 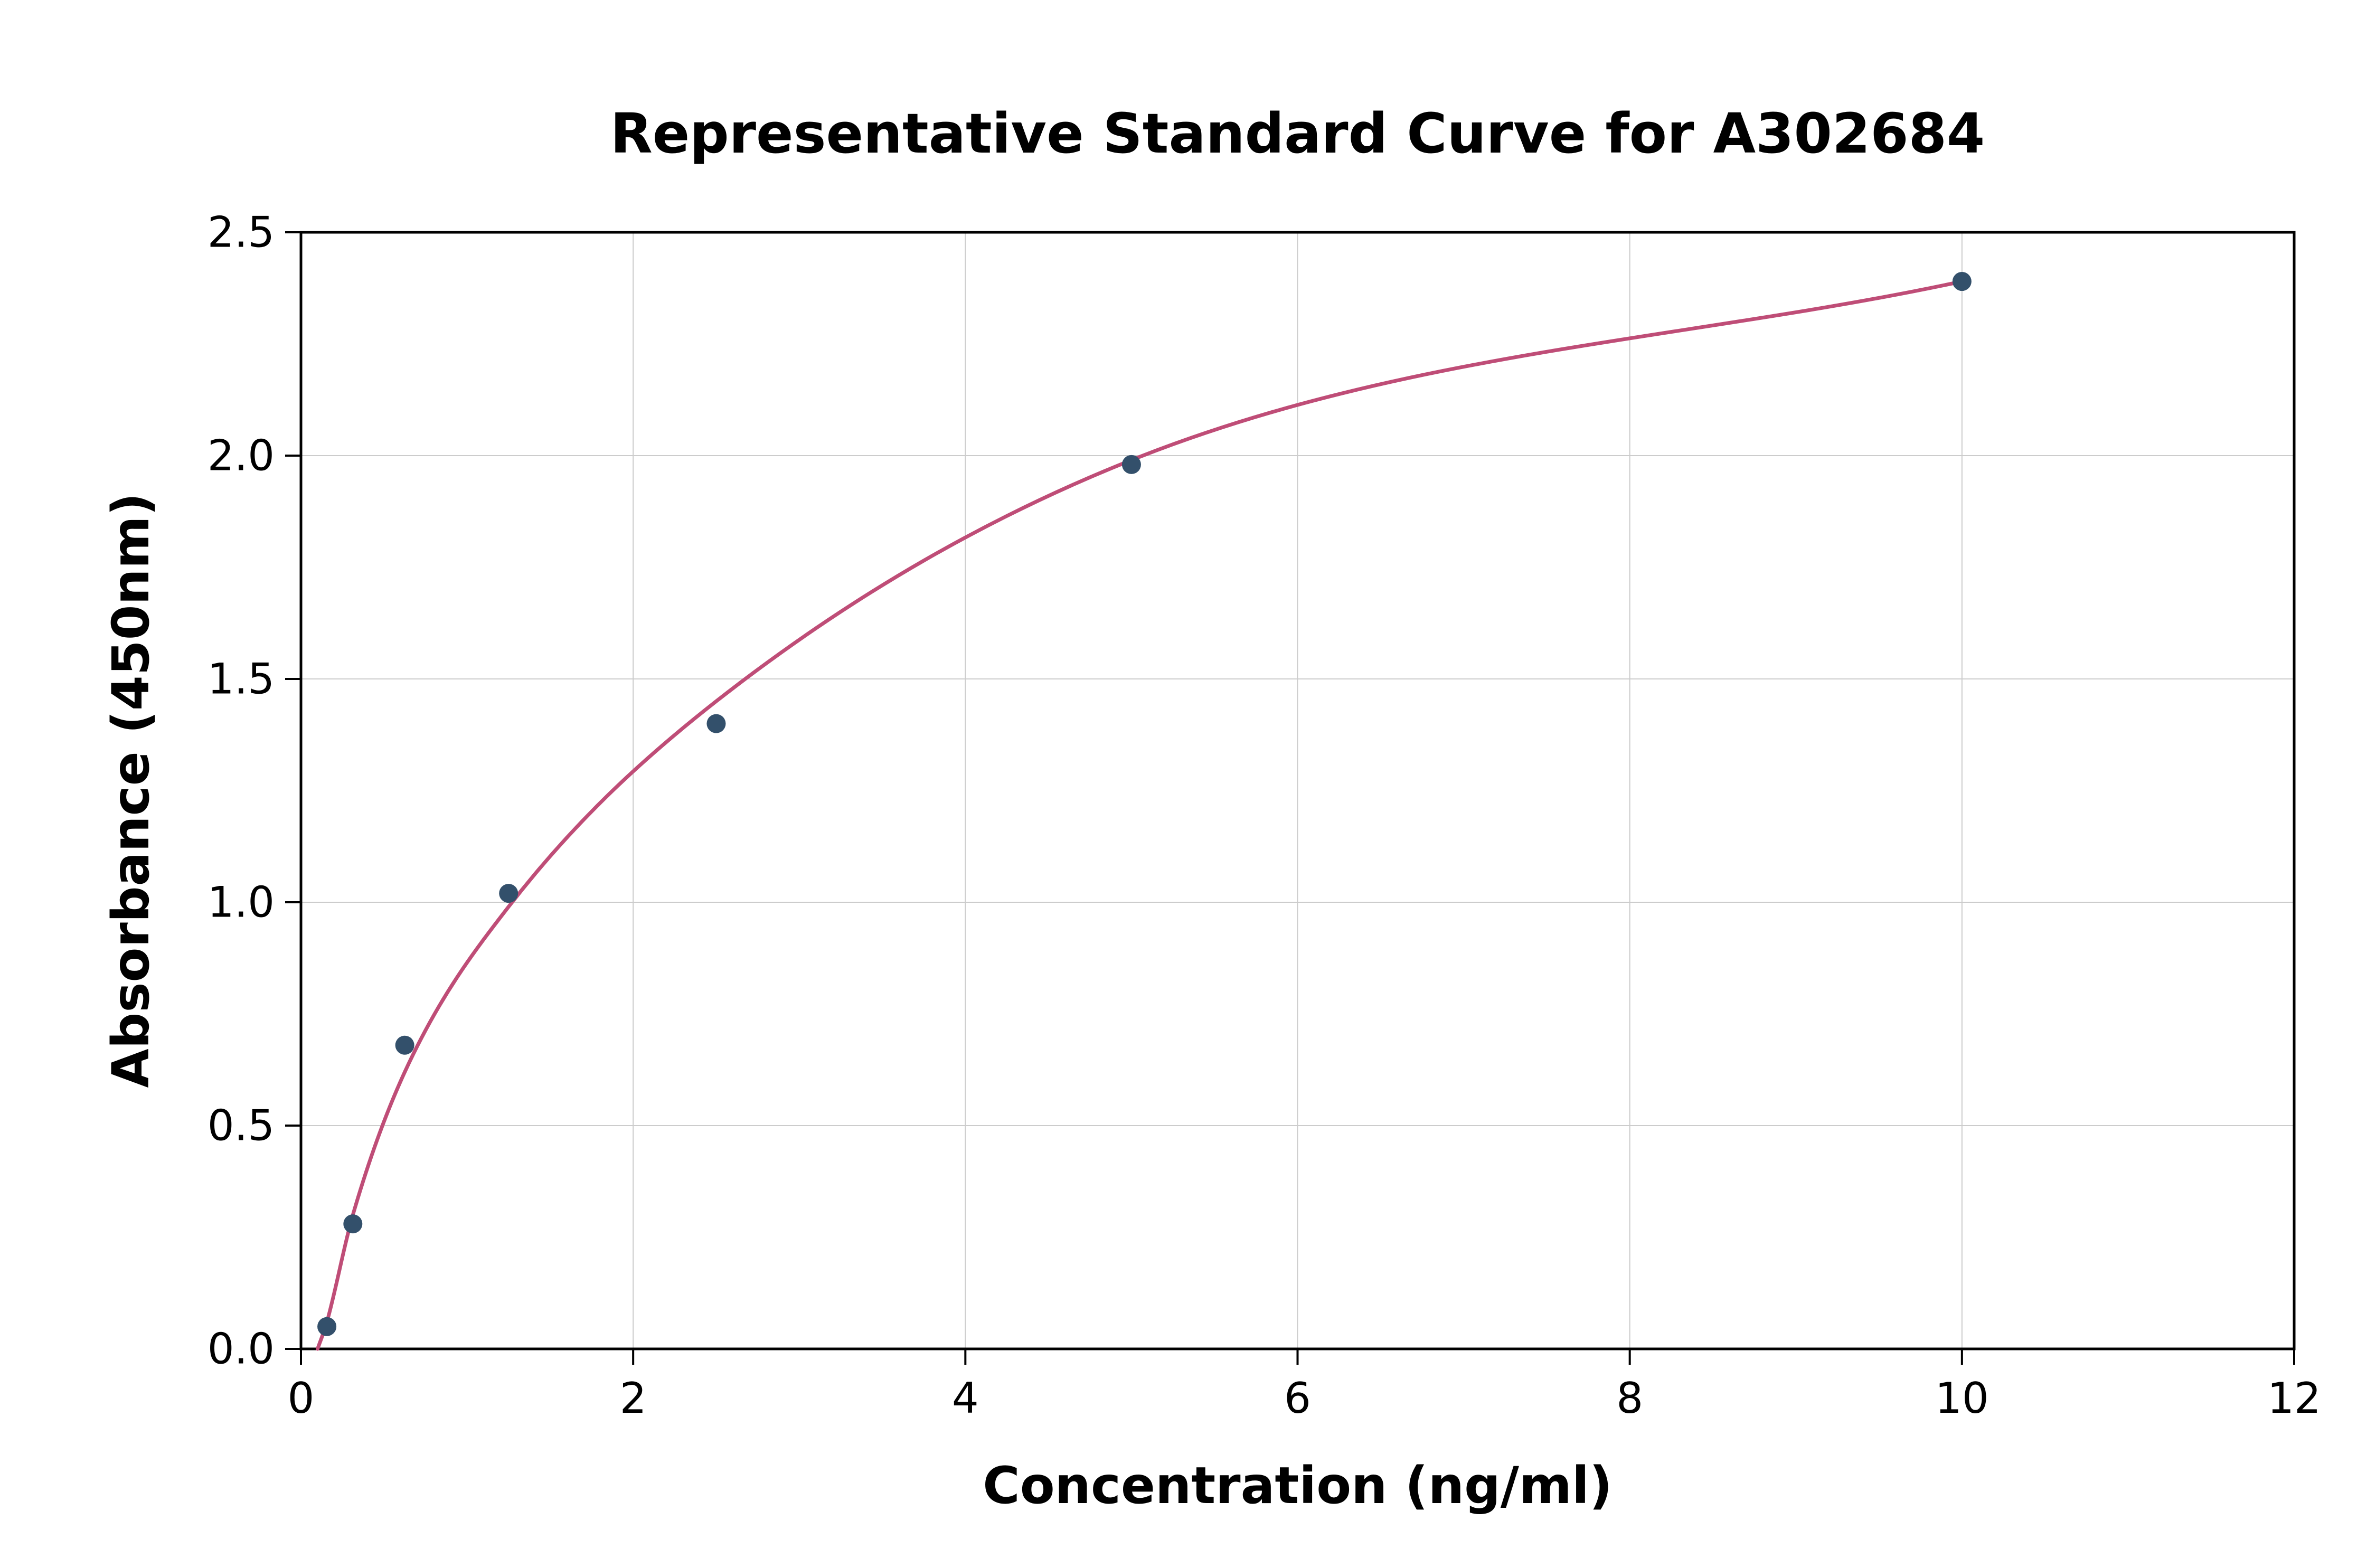 I want to click on x-tick-label: 10, so click(x=1962, y=1398).